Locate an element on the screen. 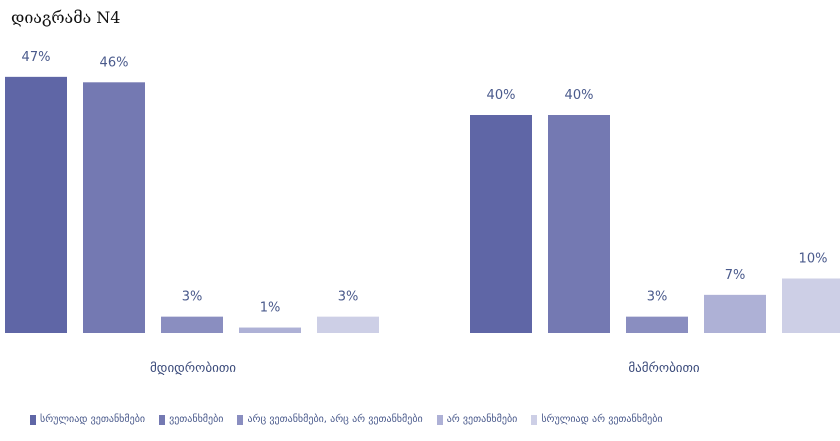 The image size is (840, 441). data-label-1-2: 46% is located at coordinates (114, 62).